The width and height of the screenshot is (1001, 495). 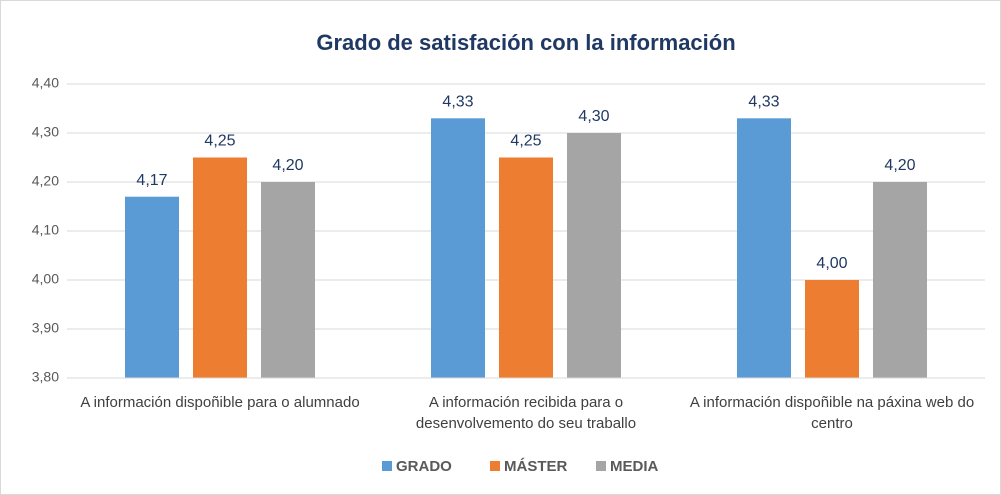 What do you see at coordinates (45, 132) in the screenshot?
I see `y-tick-label: 4,30` at bounding box center [45, 132].